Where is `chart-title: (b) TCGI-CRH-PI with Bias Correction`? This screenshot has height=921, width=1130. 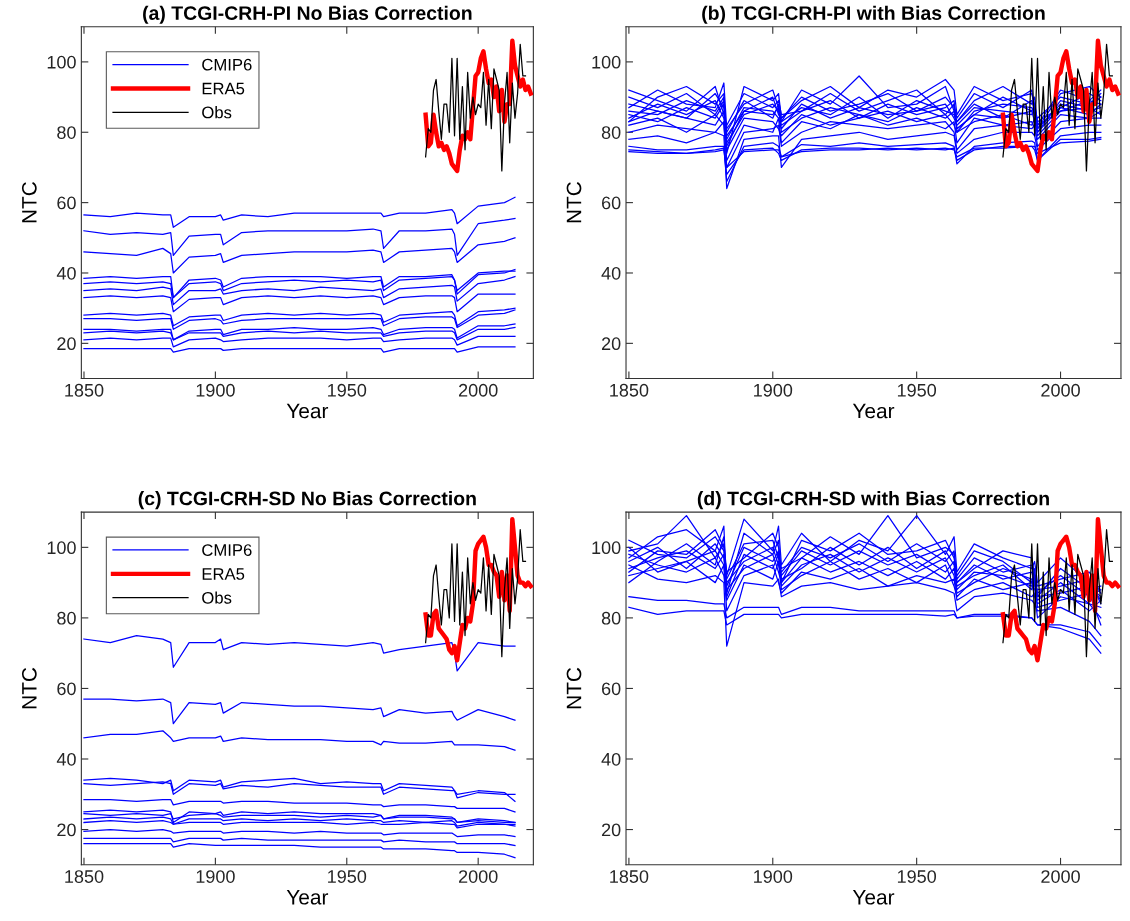 chart-title: (b) TCGI-CRH-PI with Bias Correction is located at coordinates (873, 14).